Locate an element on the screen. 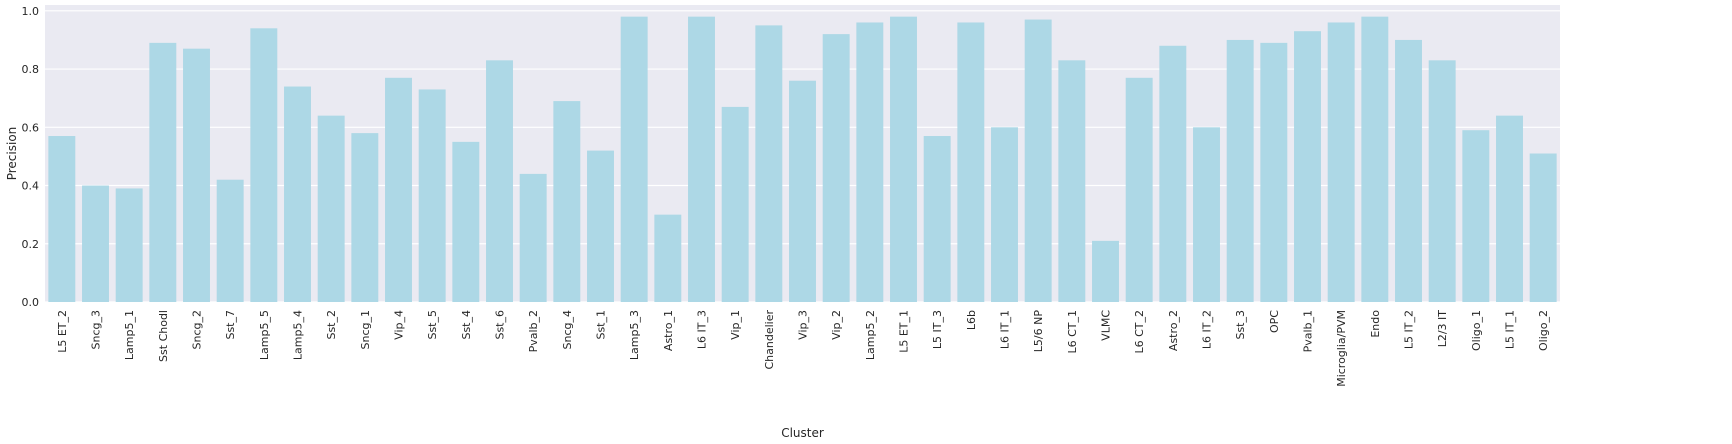  y-tick-labels: 0.0 0.2 0.4 0.6 0.8 1.0 is located at coordinates (31, 157).